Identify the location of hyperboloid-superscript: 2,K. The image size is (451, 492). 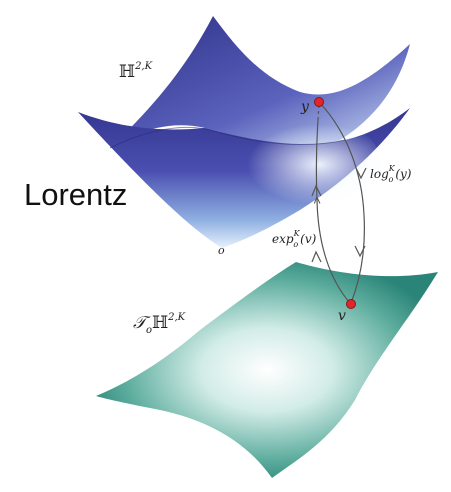
(143, 66).